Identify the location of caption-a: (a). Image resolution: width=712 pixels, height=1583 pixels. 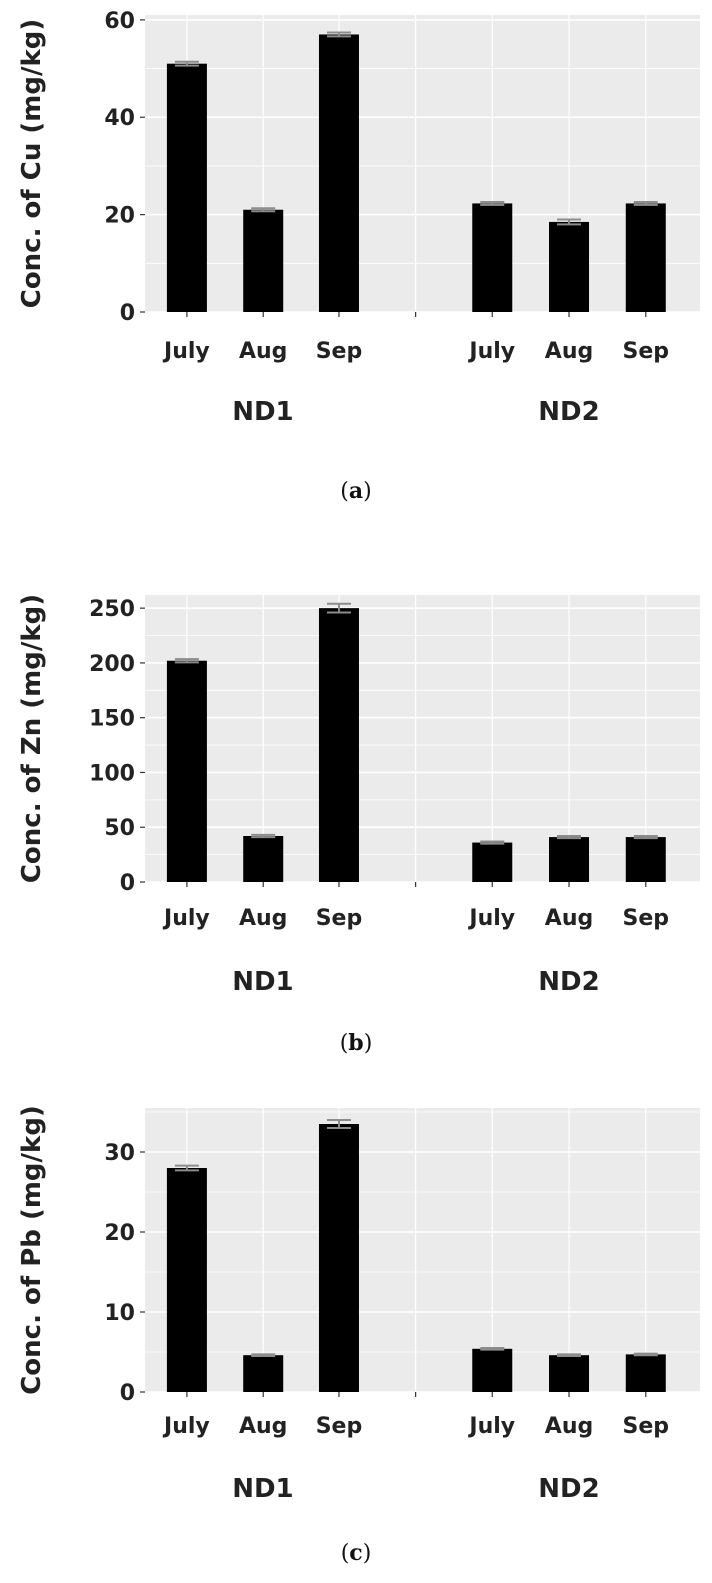
(356, 491).